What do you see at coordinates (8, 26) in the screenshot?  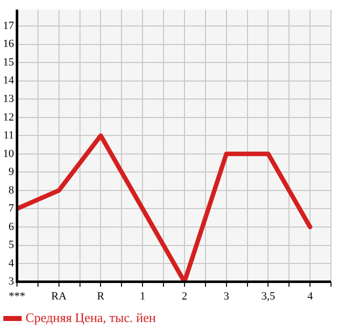 I see `y-tick-label: 17` at bounding box center [8, 26].